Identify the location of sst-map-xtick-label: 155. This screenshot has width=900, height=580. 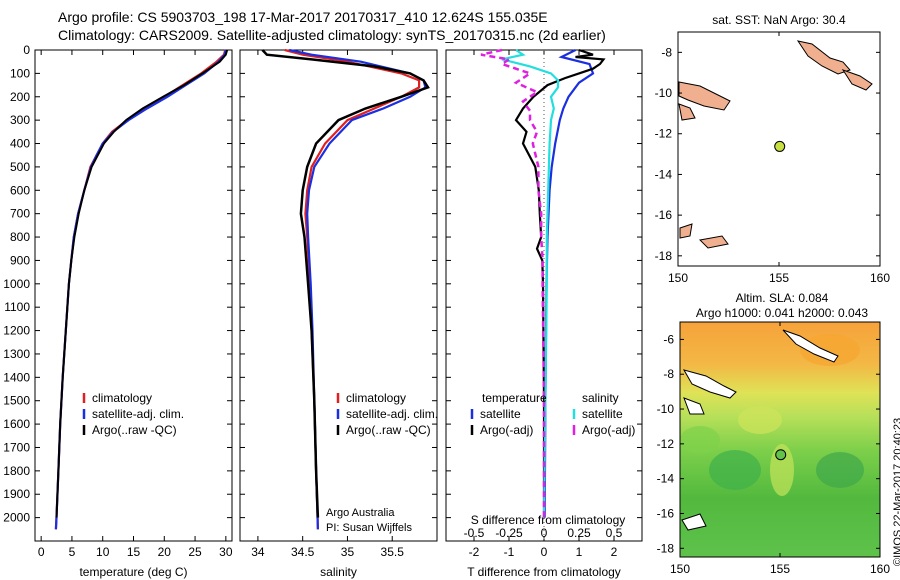
(779, 278).